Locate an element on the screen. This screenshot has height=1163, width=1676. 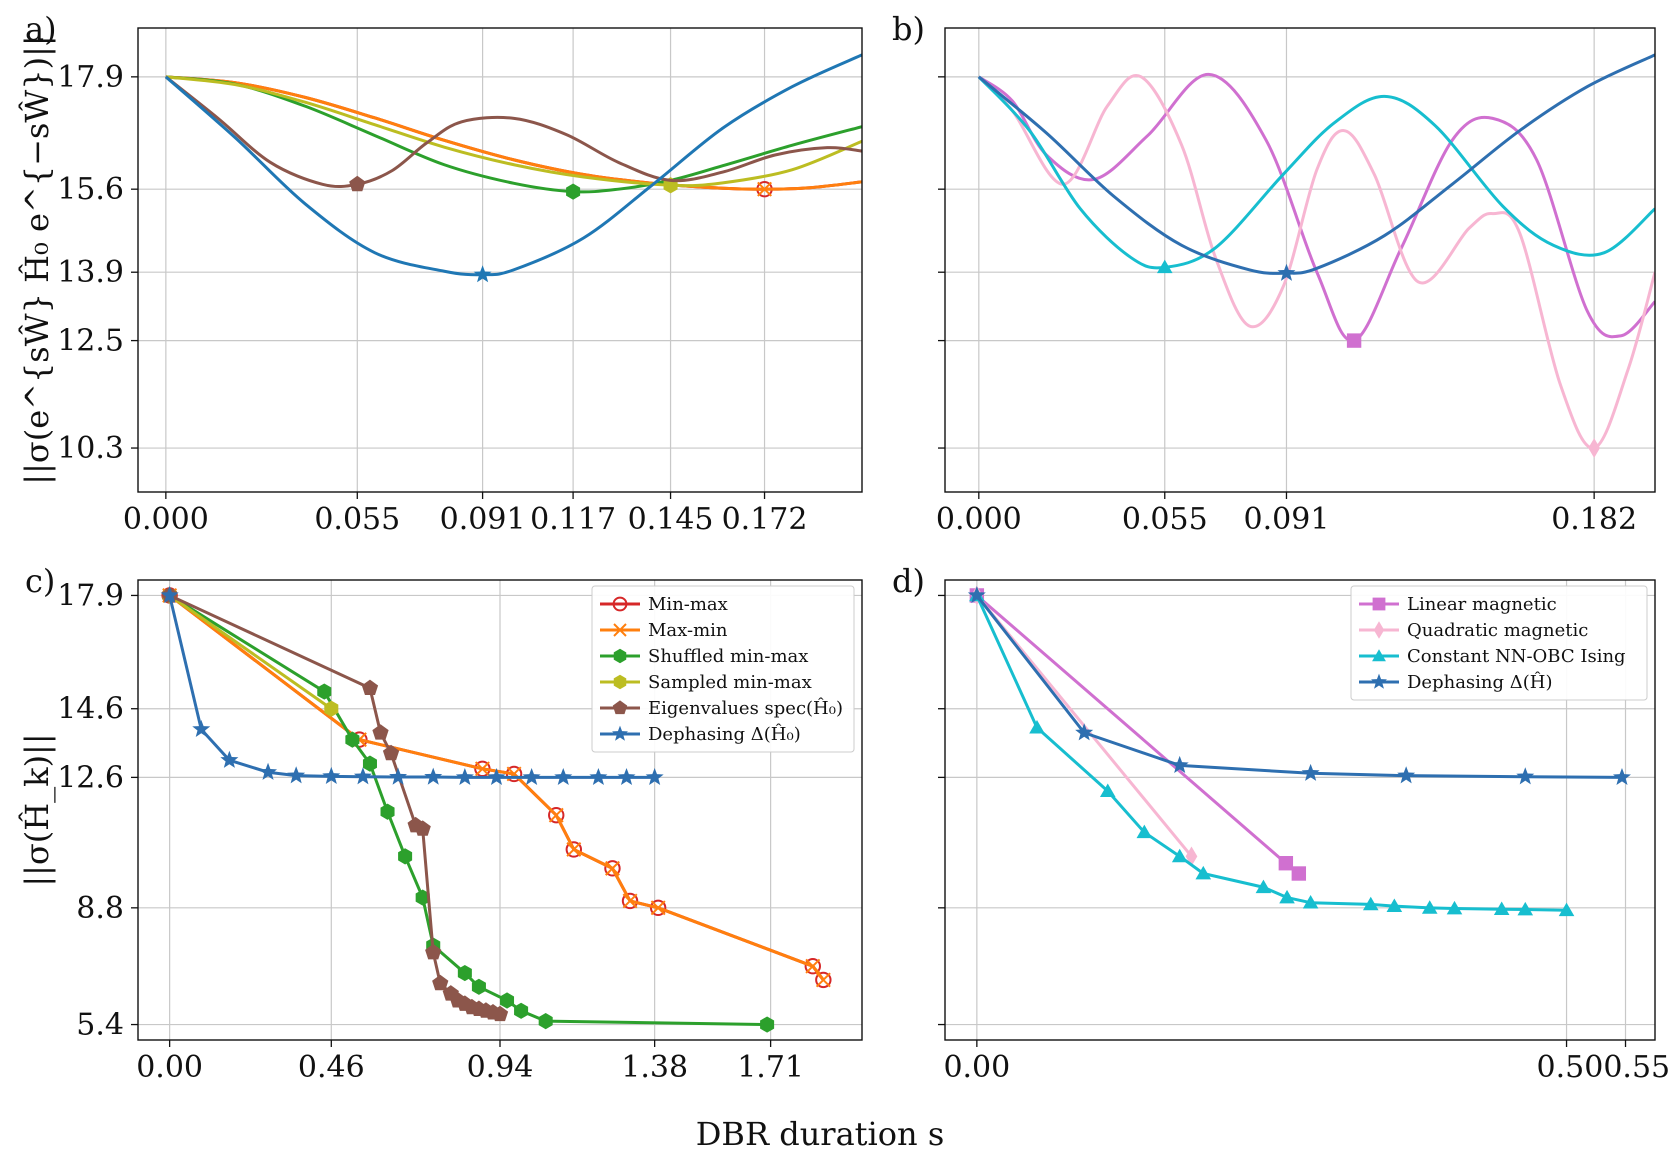
panel-a-series-4-line is located at coordinates (513, 132).